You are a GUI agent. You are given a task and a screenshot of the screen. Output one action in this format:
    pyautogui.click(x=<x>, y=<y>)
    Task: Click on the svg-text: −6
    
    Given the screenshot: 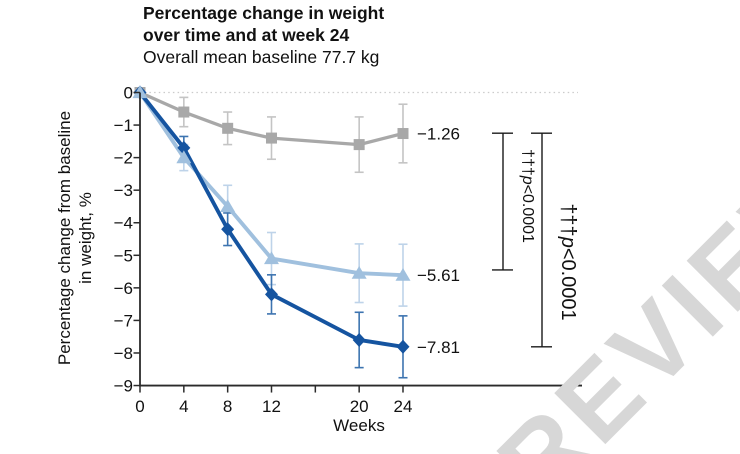 What is the action you would take?
    pyautogui.click(x=123, y=288)
    